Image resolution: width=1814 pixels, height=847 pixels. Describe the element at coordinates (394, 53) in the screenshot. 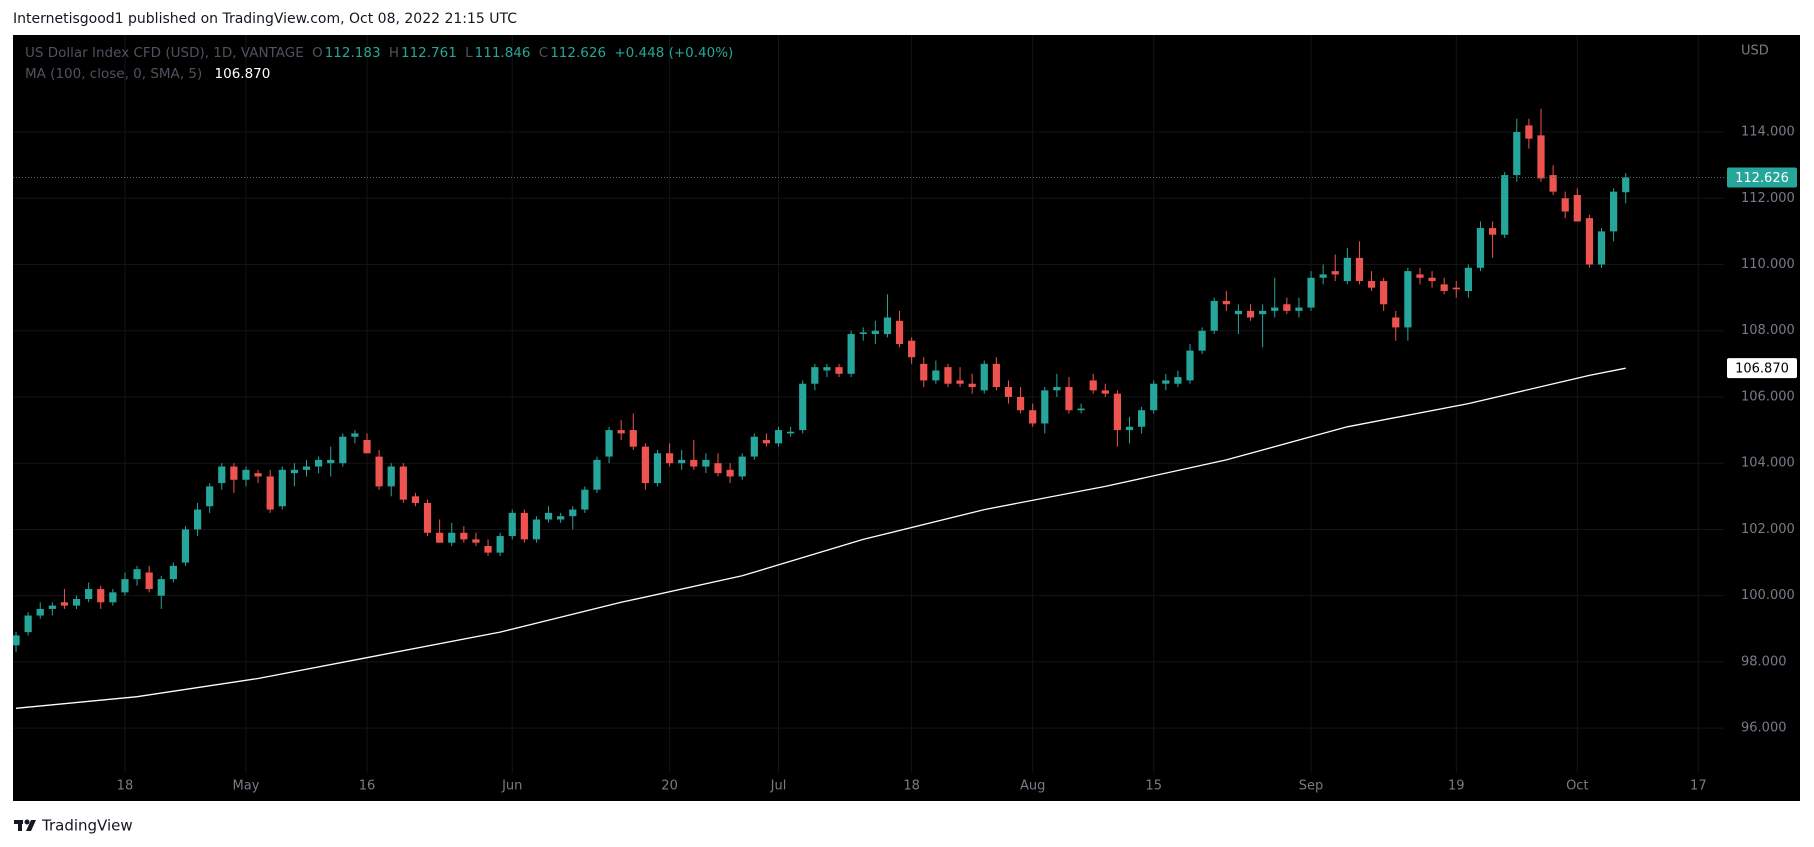

I see `high-label: H` at that location.